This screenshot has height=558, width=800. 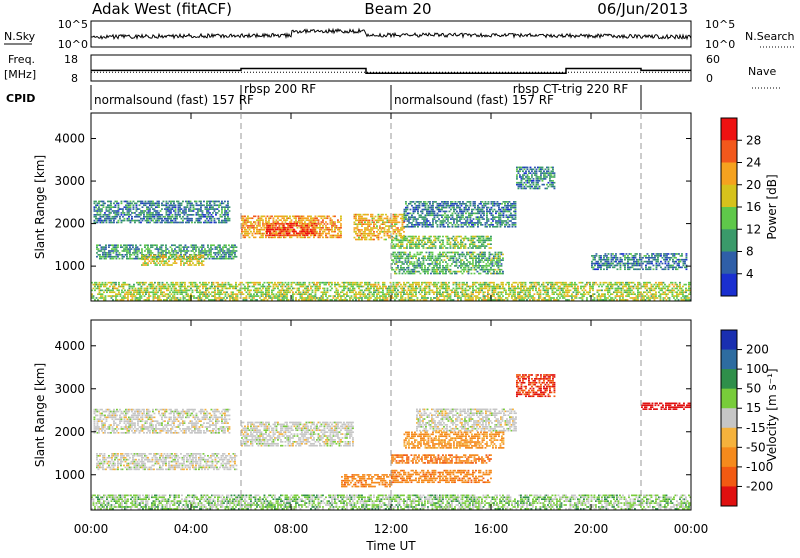 I want to click on cpid-segment-label: normalsound (fast) 157 RF, so click(x=174, y=100).